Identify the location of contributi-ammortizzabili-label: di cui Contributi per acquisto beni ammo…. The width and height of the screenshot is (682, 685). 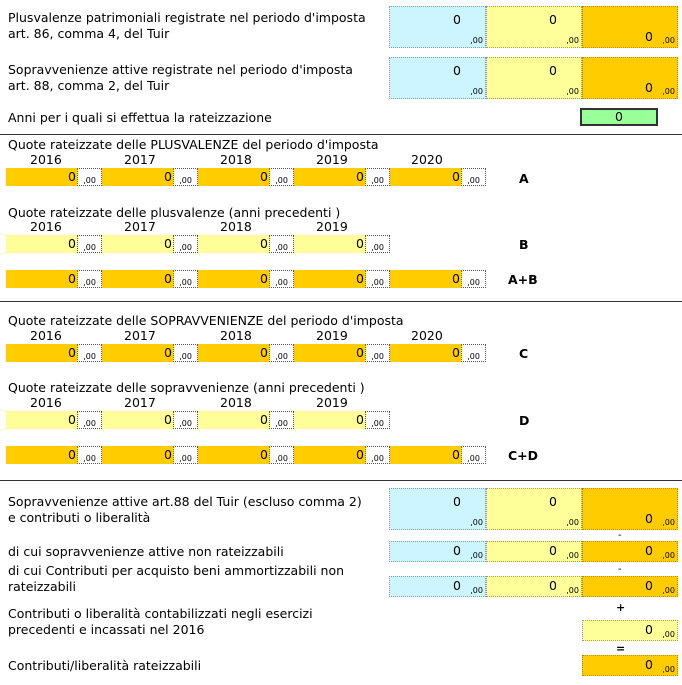
(176, 578).